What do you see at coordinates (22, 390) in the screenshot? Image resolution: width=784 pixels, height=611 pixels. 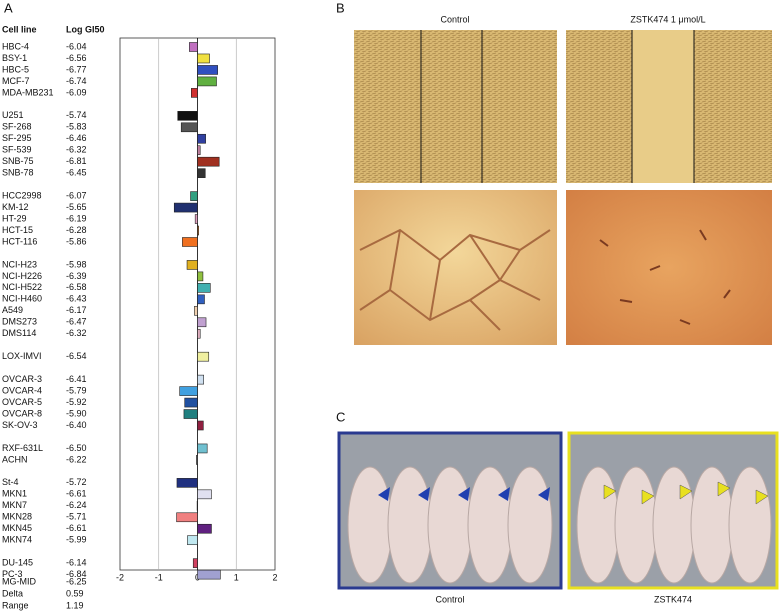 I see `cell-line: OVCAR-4` at bounding box center [22, 390].